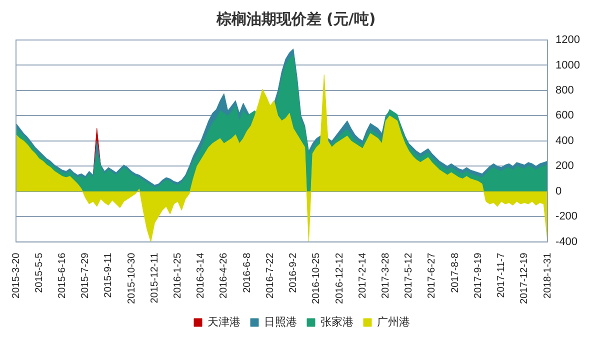  Describe the element at coordinates (154, 278) in the screenshot. I see `x-tick-label: 2015-12-11` at that location.